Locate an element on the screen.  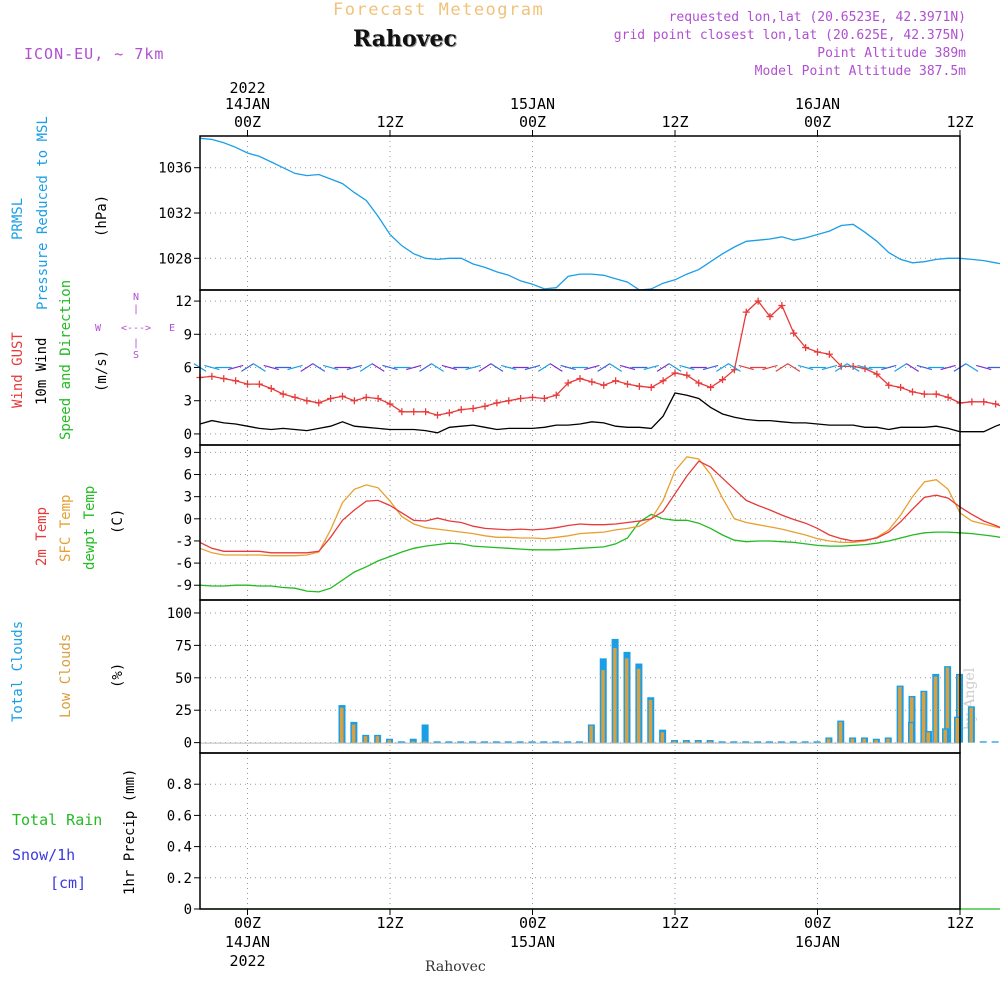
y-tick-label-pressure: 1028 is located at coordinates (175, 259).